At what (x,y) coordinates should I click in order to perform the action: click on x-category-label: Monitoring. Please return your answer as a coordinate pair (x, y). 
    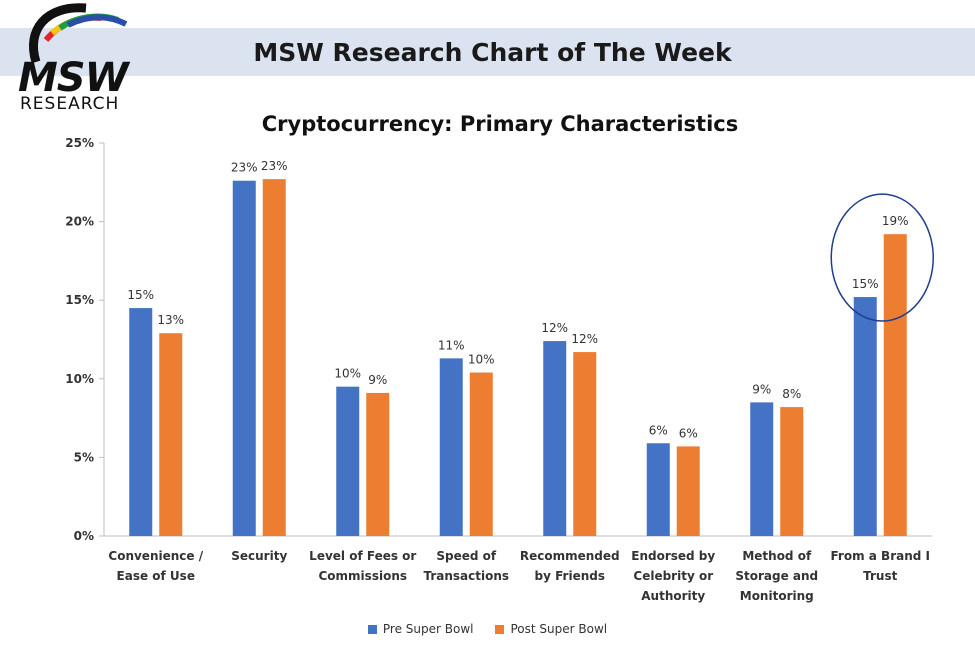
    Looking at the image, I should click on (777, 596).